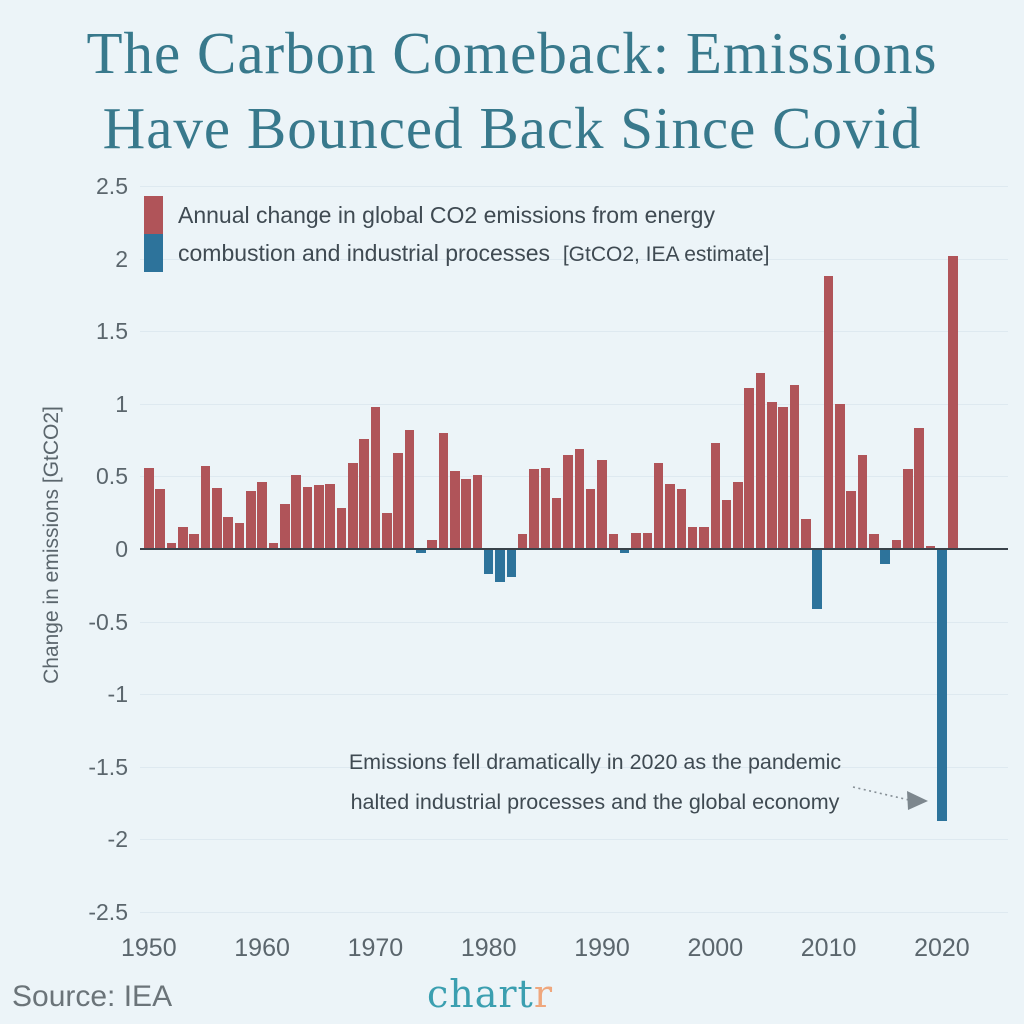 The image size is (1024, 1024). Describe the element at coordinates (153, 253) in the screenshot. I see `legend-swatch-negative` at that location.